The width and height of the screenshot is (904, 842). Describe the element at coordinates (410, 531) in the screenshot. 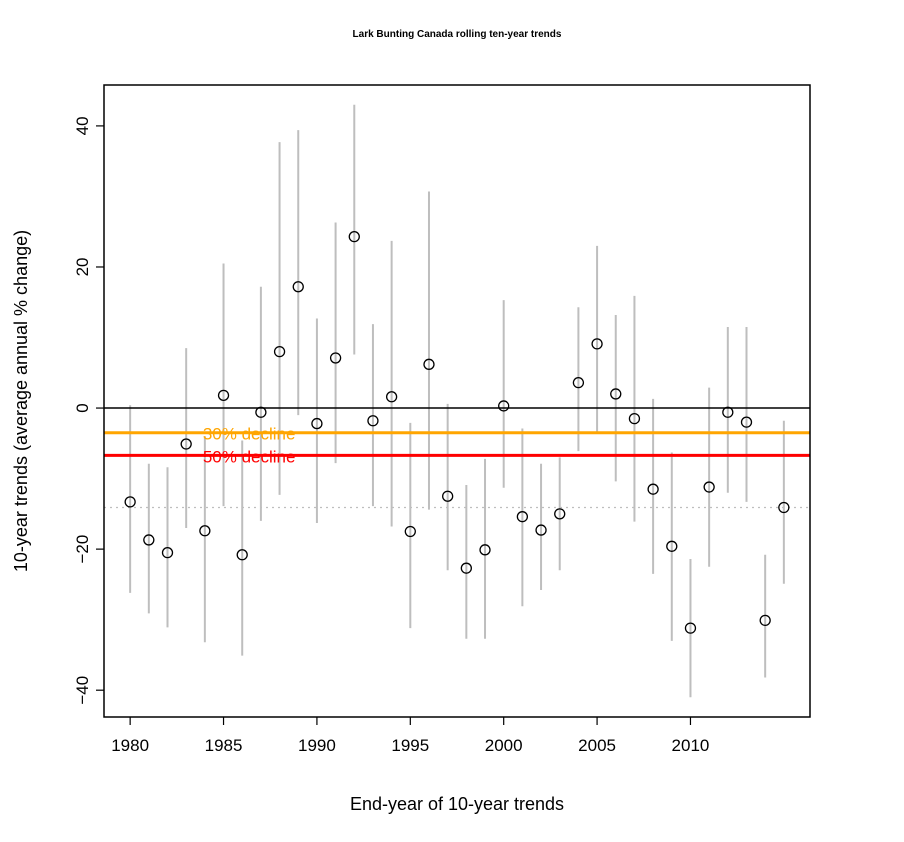

I see `point-1995` at that location.